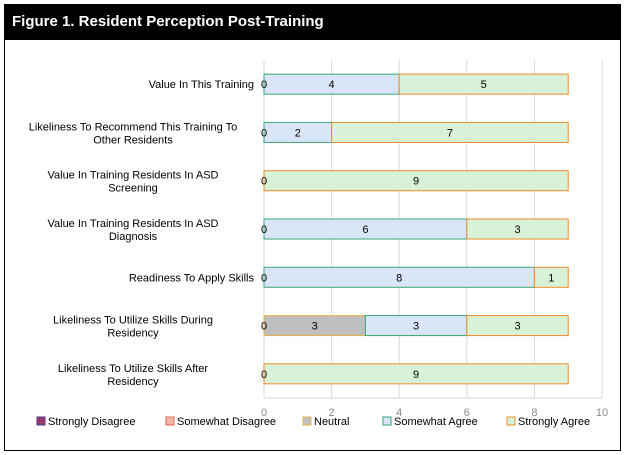  Describe the element at coordinates (332, 85) in the screenshot. I see `data-label: 4` at that location.